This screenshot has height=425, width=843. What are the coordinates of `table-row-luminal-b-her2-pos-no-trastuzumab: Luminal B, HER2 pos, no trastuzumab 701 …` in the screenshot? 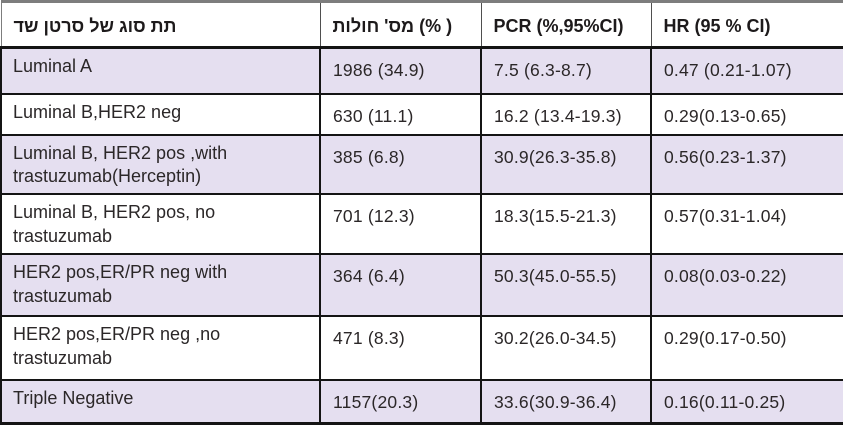 It's located at (421, 224).